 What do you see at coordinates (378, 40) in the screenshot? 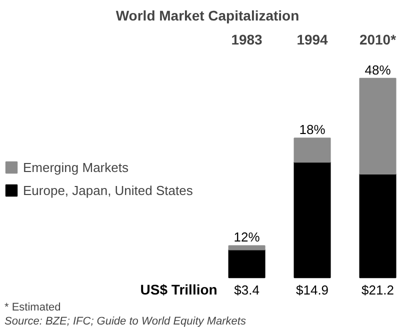
I see `x-tick-label: 2010*` at bounding box center [378, 40].